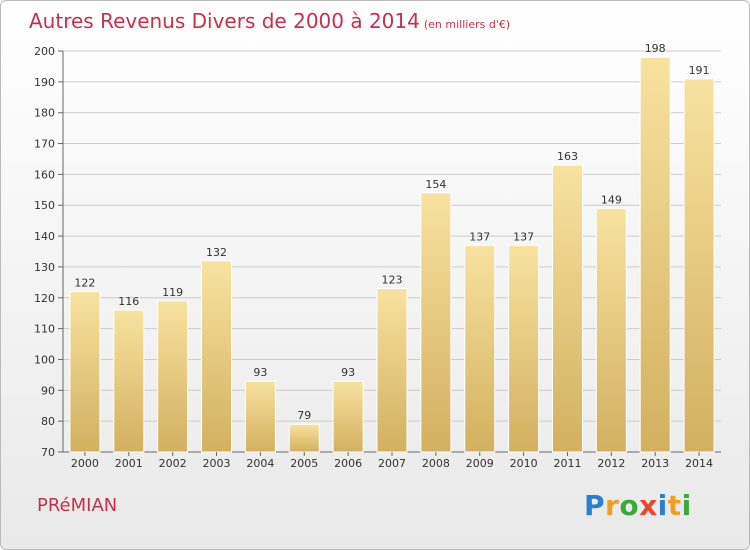 This screenshot has height=550, width=750. What do you see at coordinates (260, 416) in the screenshot?
I see `bar-2004` at bounding box center [260, 416].